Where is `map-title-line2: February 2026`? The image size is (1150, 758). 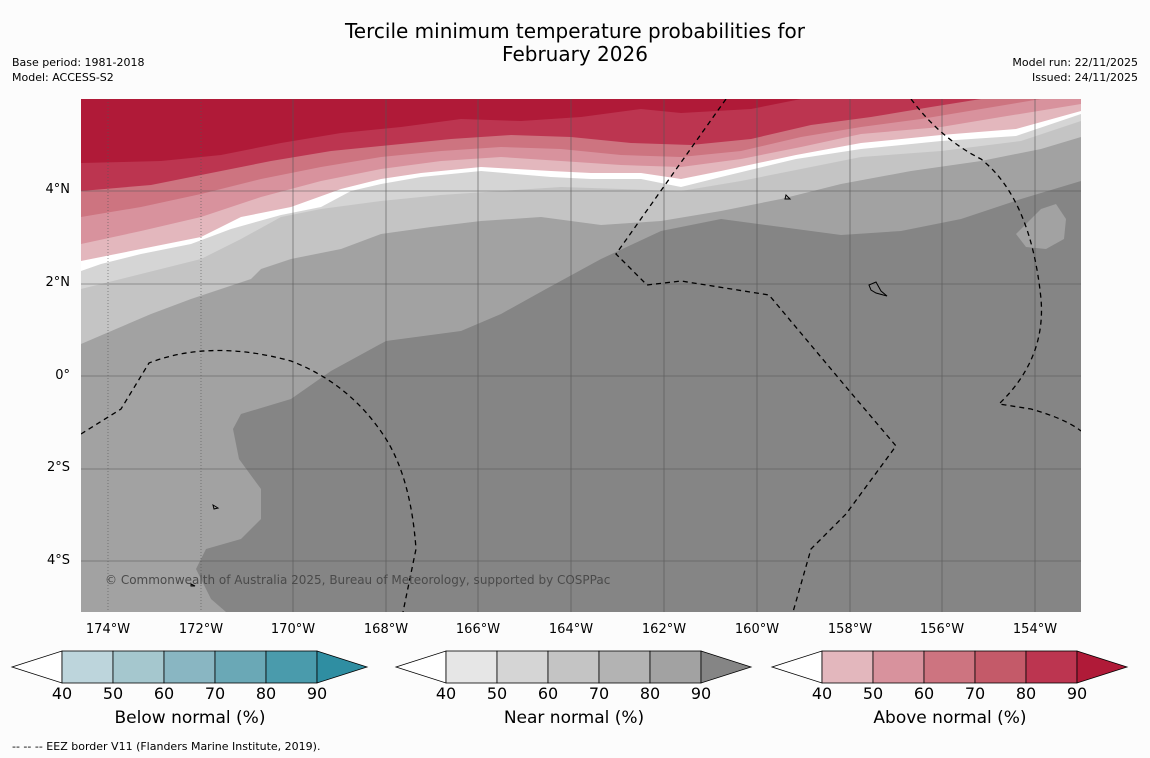
map-title-line2: February 2026 is located at coordinates (575, 54).